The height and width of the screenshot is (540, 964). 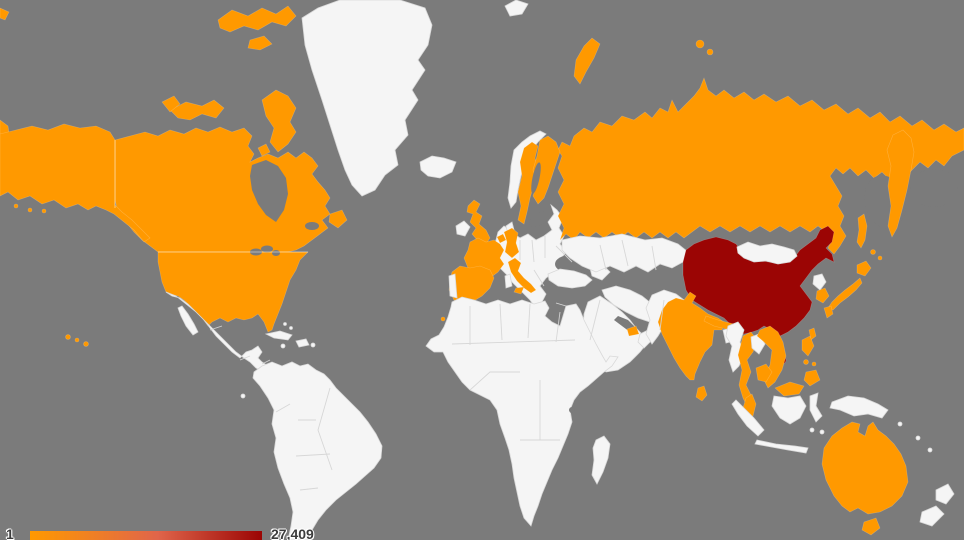 I want to click on hawaii-island, so click(x=68, y=337).